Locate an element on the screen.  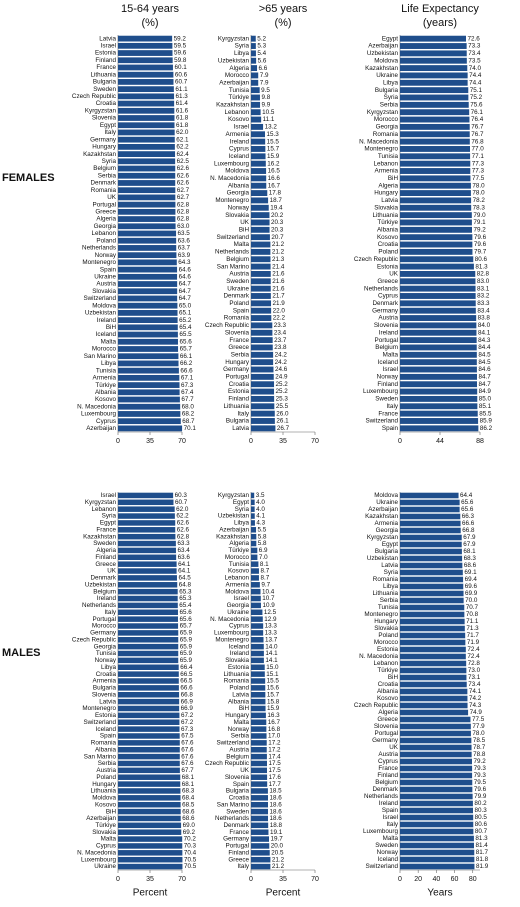
category-label: N. Macedonia is located at coordinates (378, 141).